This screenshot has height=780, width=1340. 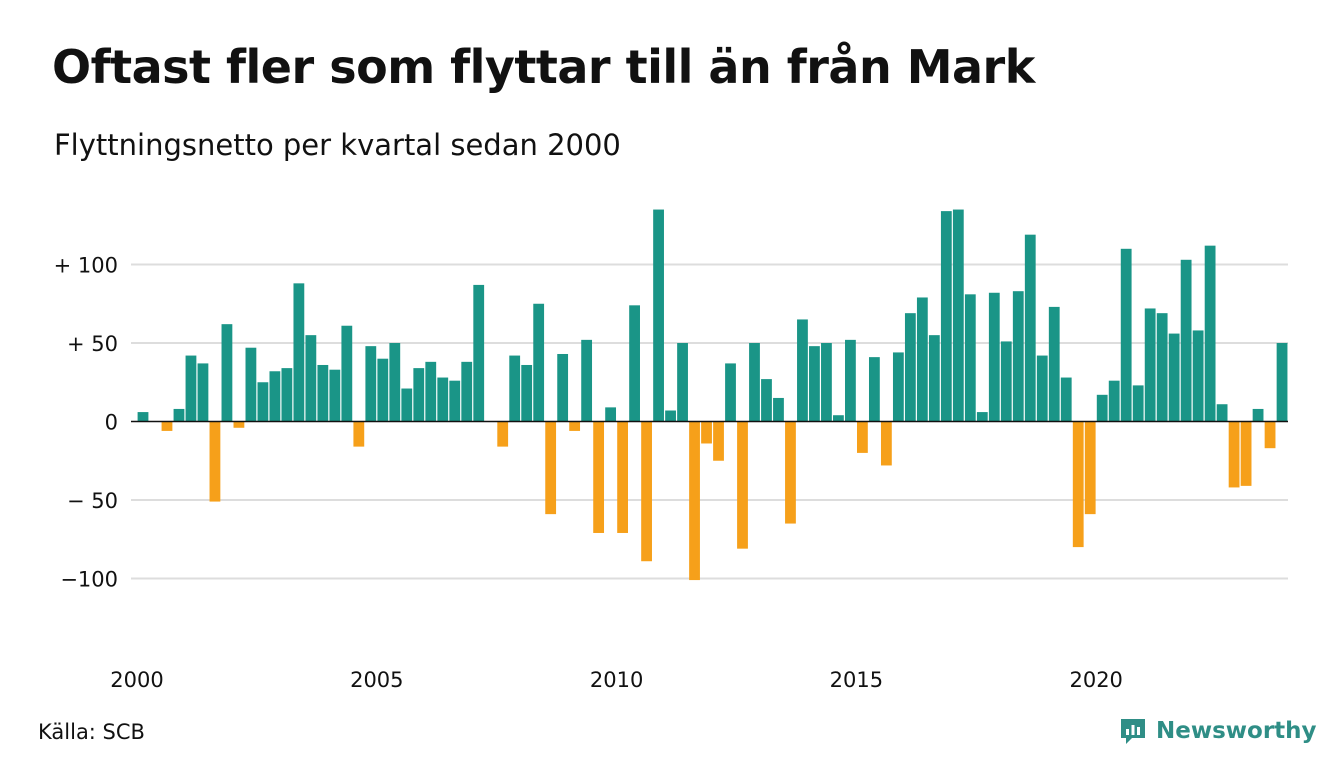 I want to click on y-tick-label: − 50, so click(x=92, y=501).